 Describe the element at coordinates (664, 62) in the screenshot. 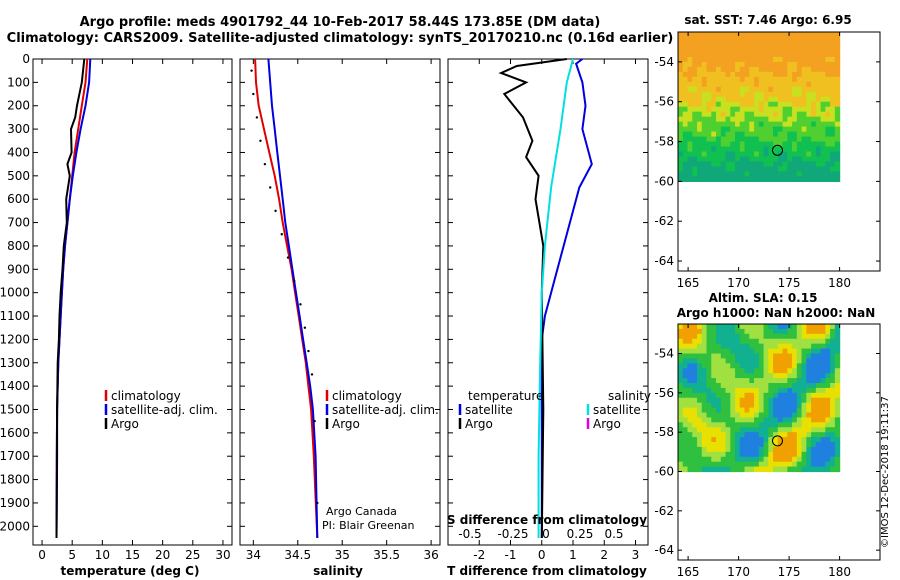

I see `map-y-tick-label: -54` at that location.